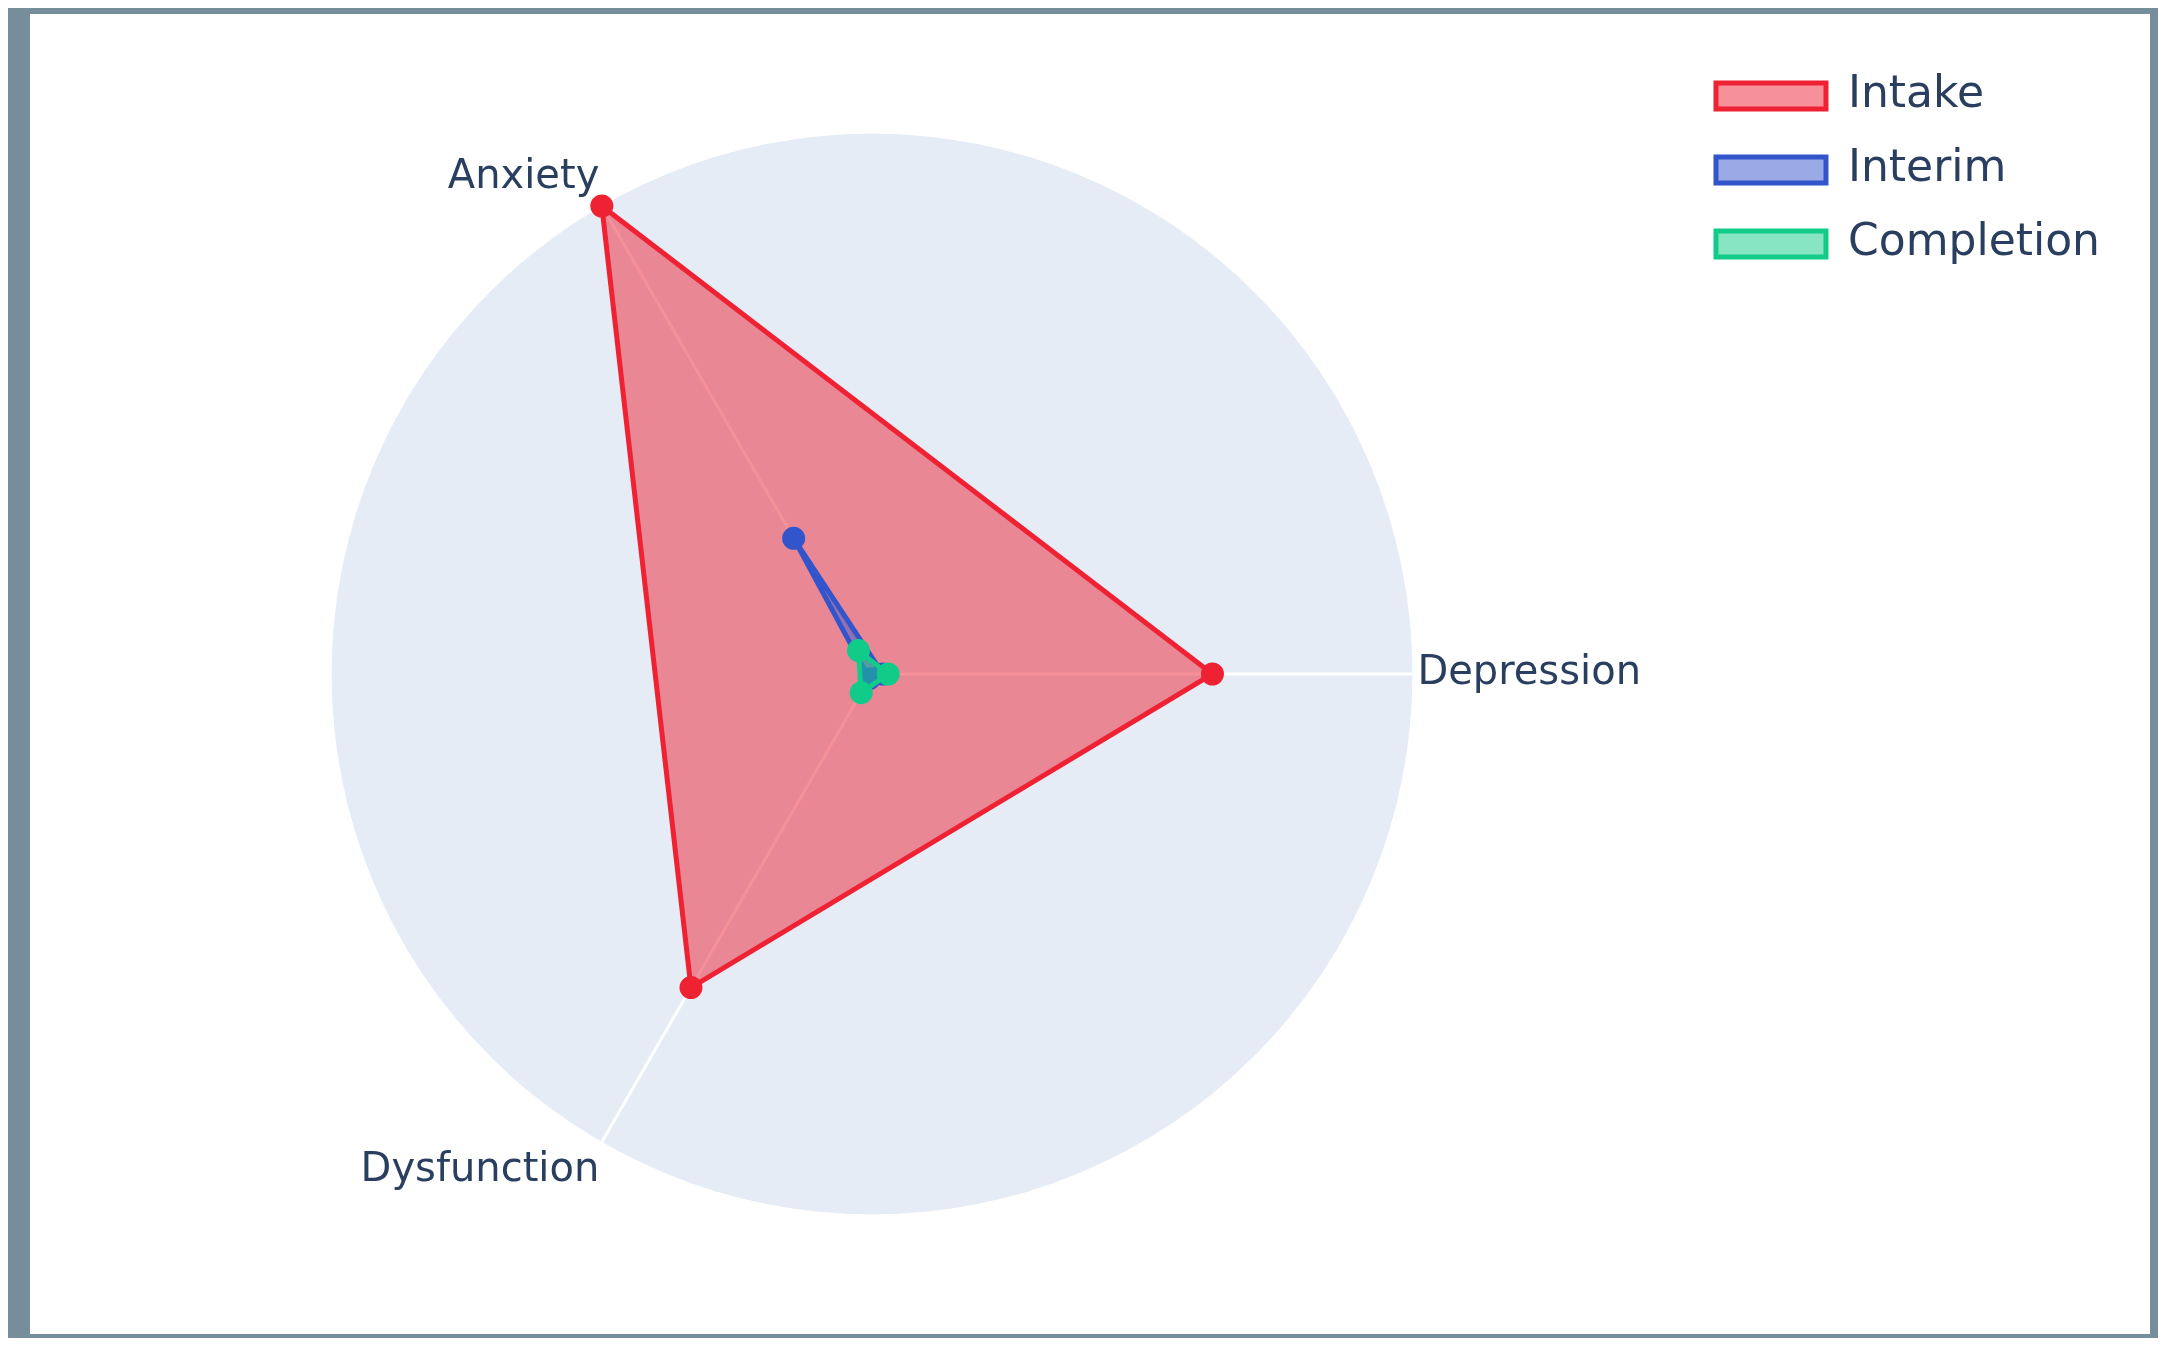 This screenshot has height=1352, width=2179. What do you see at coordinates (1916, 92) in the screenshot?
I see `legend-label: Intake` at bounding box center [1916, 92].